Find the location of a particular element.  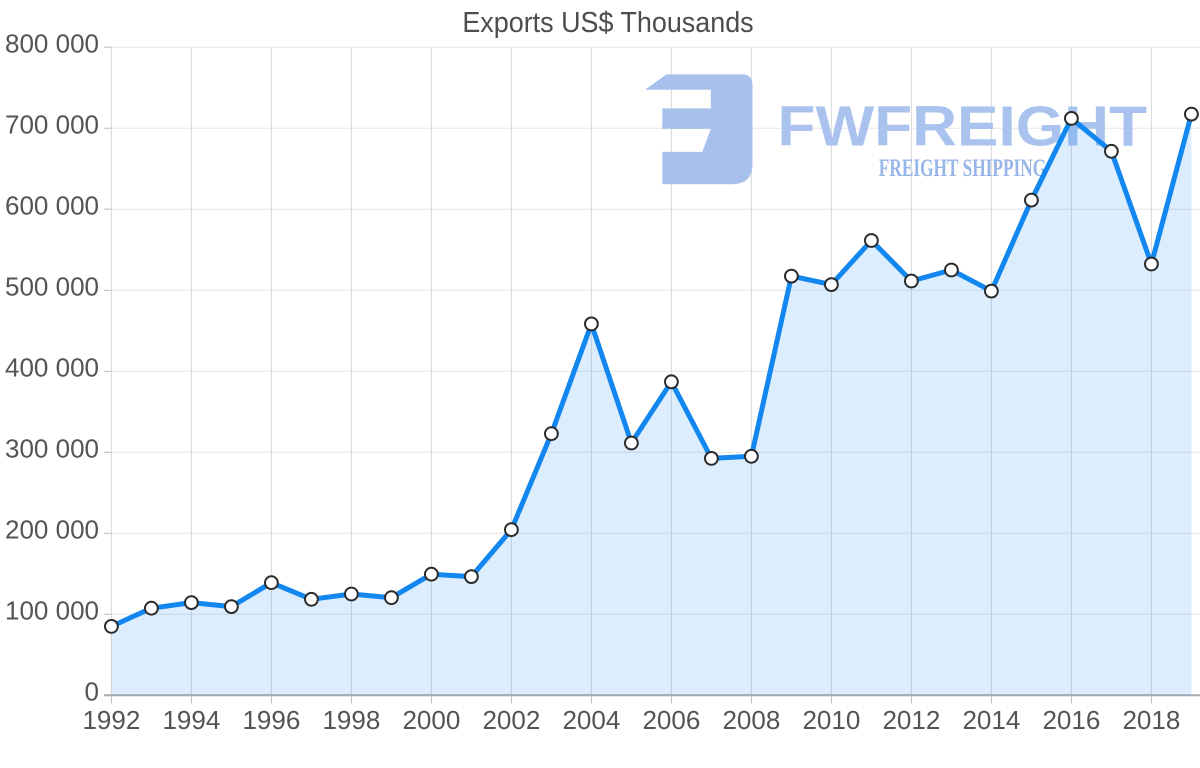

svg-text: 2002 is located at coordinates (511, 720).